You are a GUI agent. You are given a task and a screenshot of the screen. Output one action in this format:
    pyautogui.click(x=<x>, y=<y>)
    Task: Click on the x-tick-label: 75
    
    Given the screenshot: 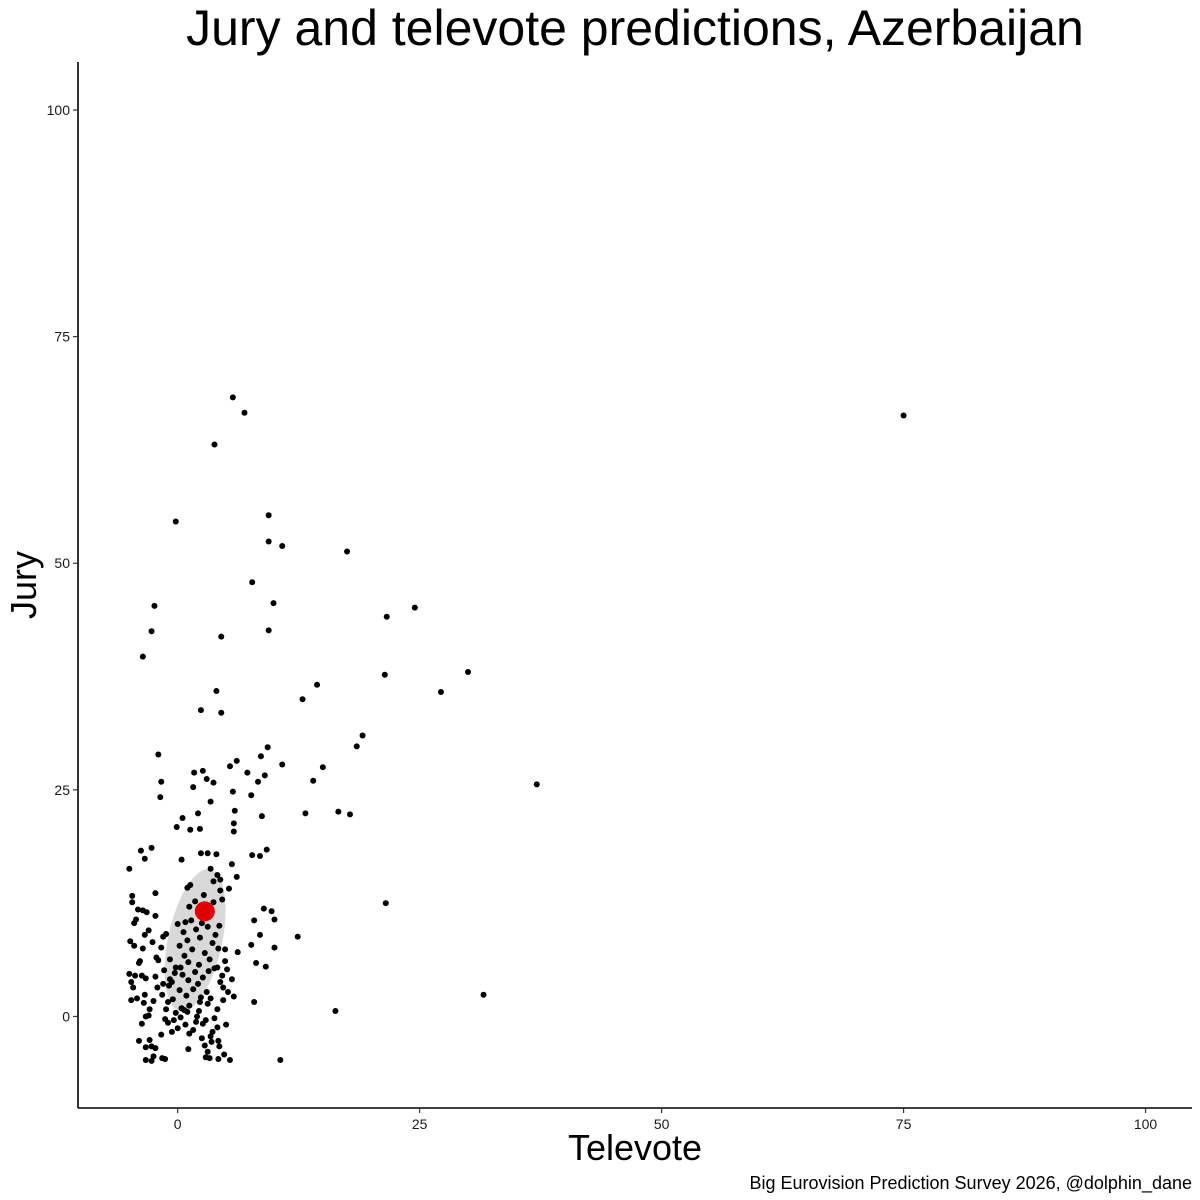 What is the action you would take?
    pyautogui.click(x=904, y=1124)
    